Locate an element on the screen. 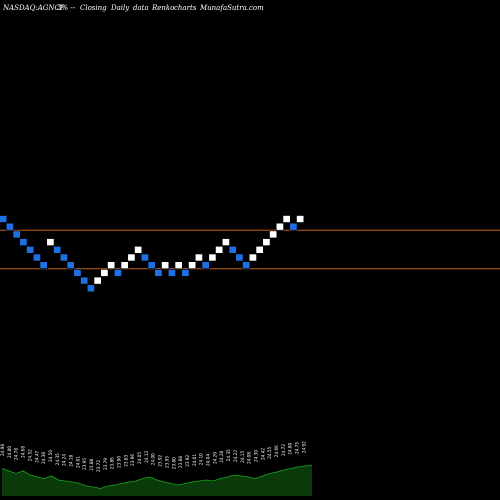  value-label-37: 24.08 is located at coordinates (249, 458).